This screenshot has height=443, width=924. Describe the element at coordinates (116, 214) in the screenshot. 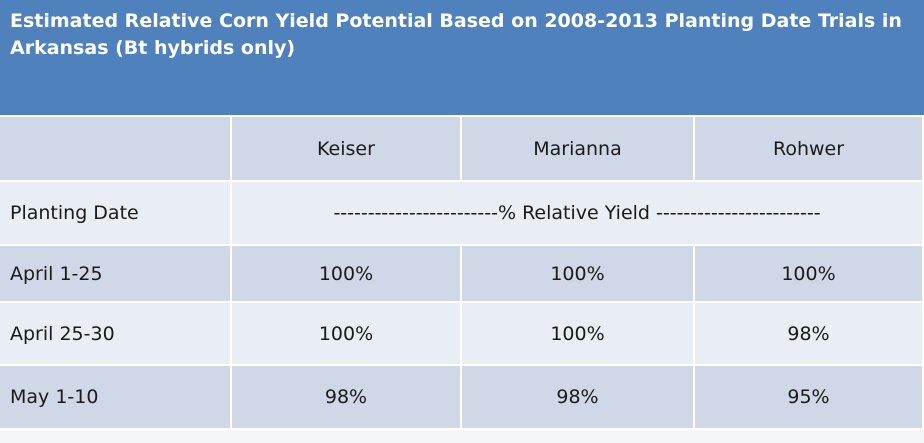

I see `row-label: Planting Date` at that location.